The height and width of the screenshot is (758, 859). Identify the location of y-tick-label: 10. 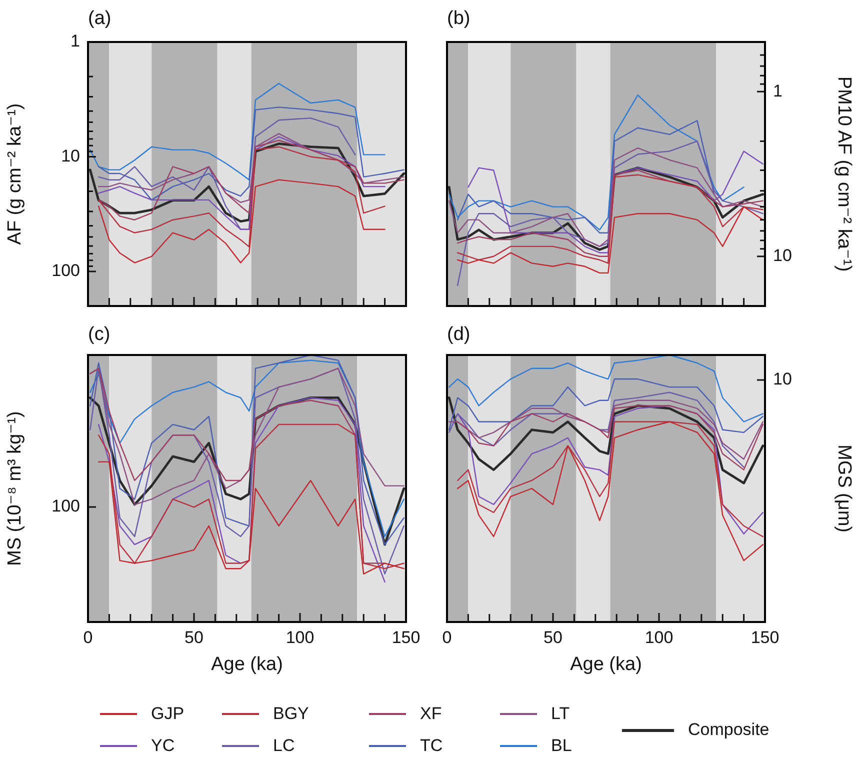
(70, 156).